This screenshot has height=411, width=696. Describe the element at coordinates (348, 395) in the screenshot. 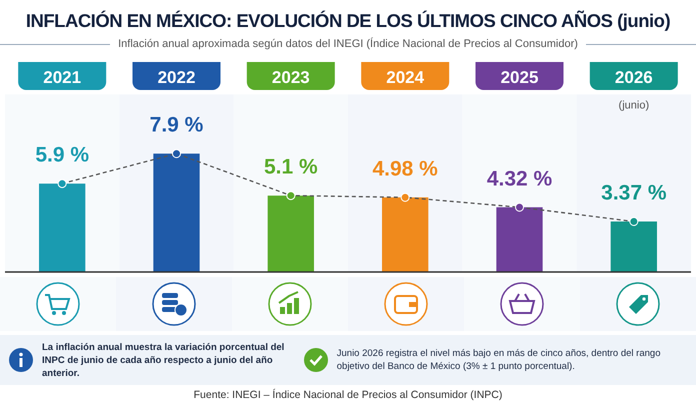

I see `source-note: Fuente: INEGI – Índice Nacional de Precios al Consumidor (INPC)` at that location.